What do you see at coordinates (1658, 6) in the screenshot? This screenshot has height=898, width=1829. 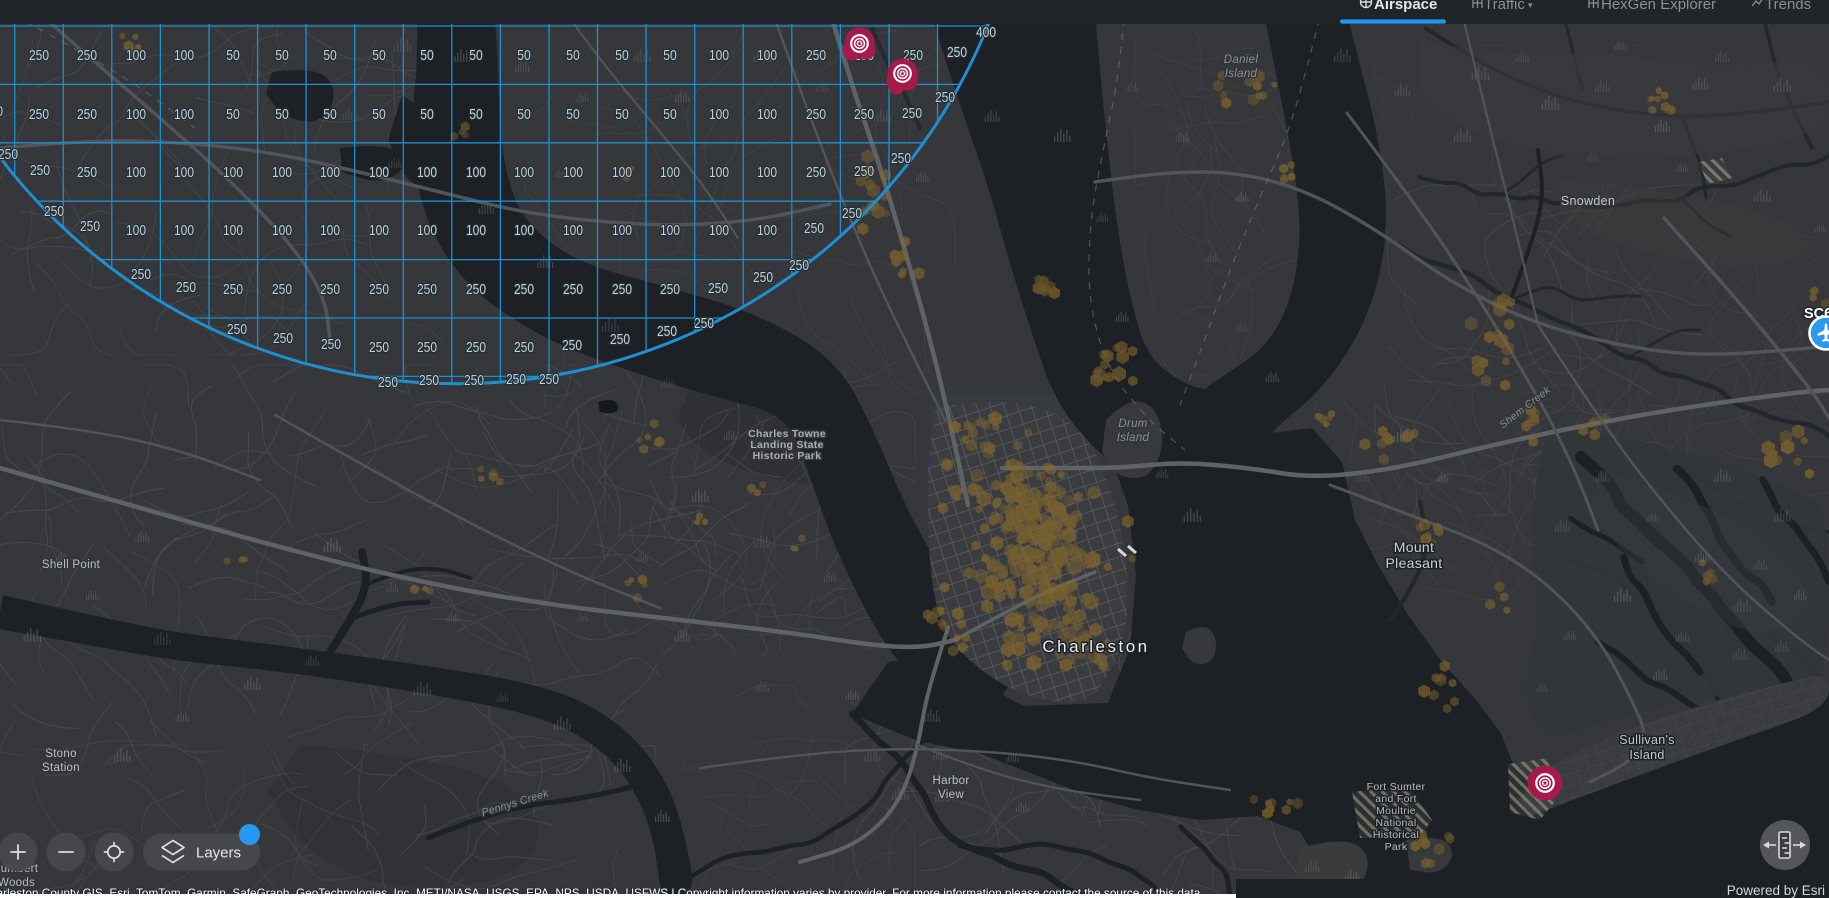 I see `svg-text: HexGen Explorer` at bounding box center [1658, 6].